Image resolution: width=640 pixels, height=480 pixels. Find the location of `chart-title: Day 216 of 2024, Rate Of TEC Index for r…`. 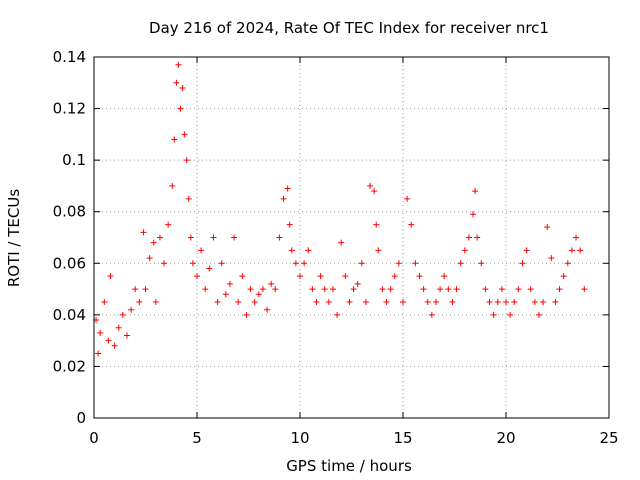

chart-title: Day 216 of 2024, Rate Of TEC Index for r… is located at coordinates (349, 28).